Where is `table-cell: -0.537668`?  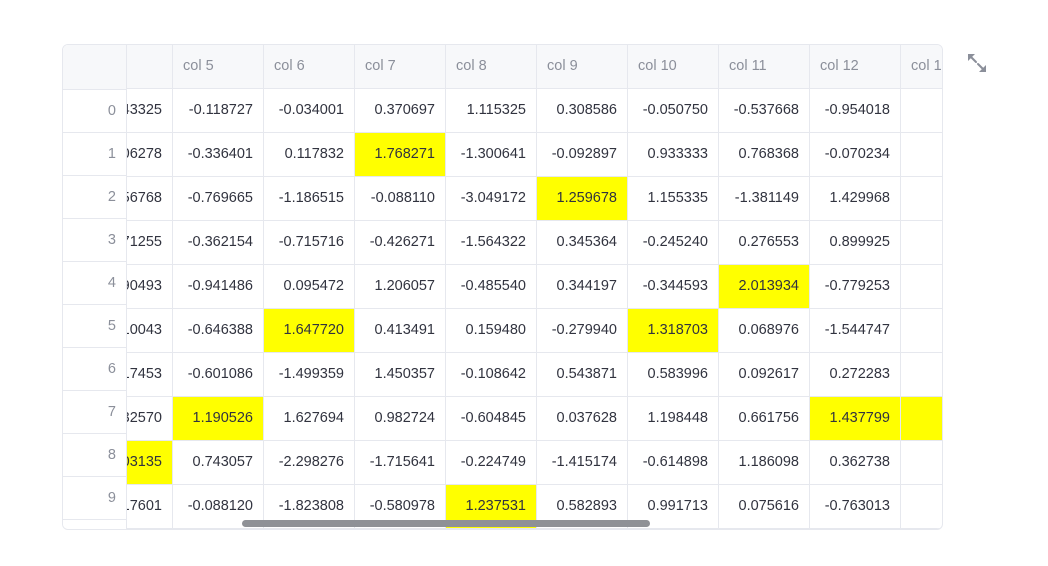
table-cell: -0.537668 is located at coordinates (764, 110).